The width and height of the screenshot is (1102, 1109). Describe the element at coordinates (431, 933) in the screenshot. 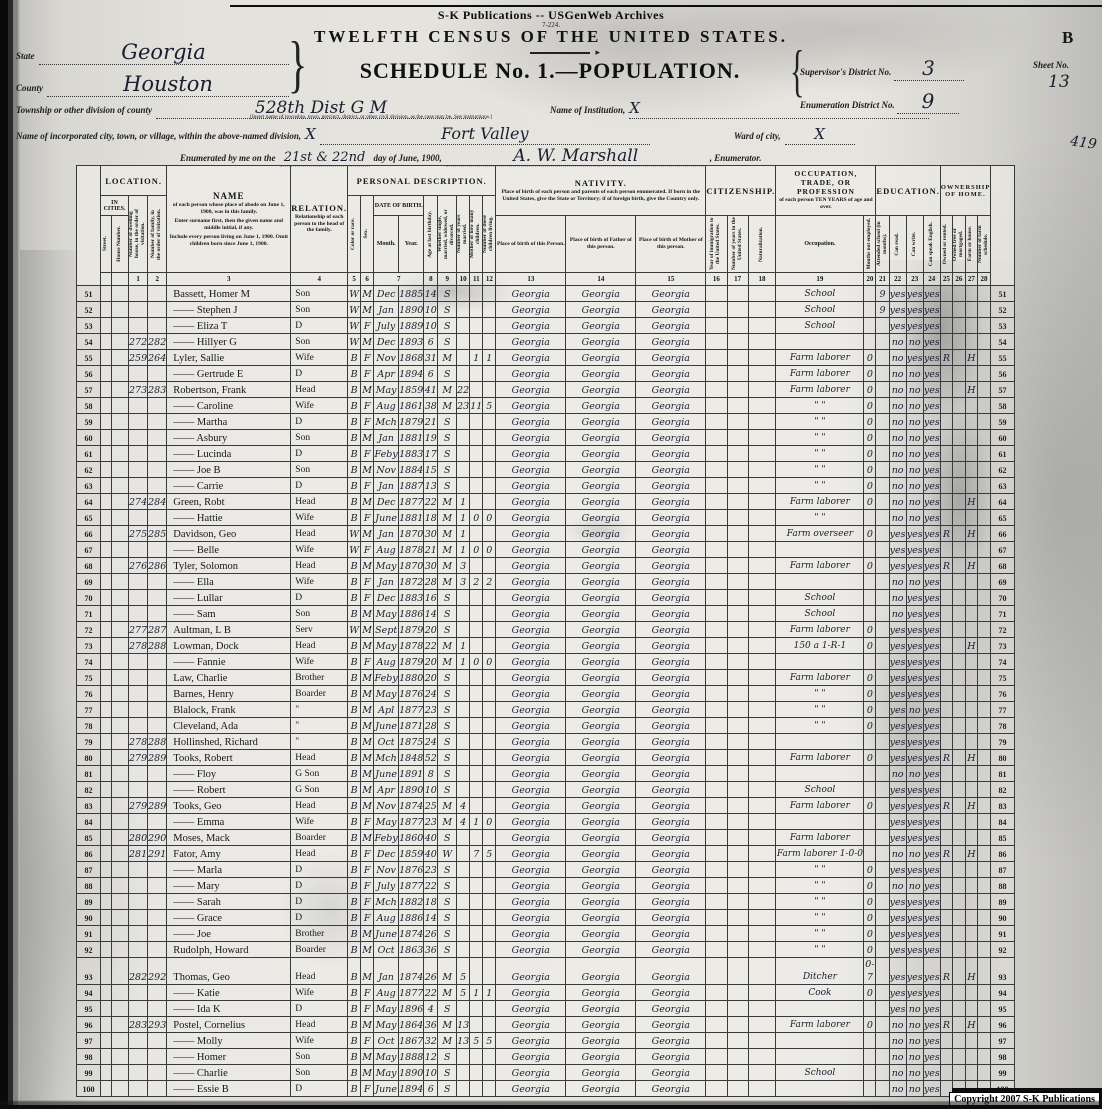

I see `cell-age: 26` at that location.